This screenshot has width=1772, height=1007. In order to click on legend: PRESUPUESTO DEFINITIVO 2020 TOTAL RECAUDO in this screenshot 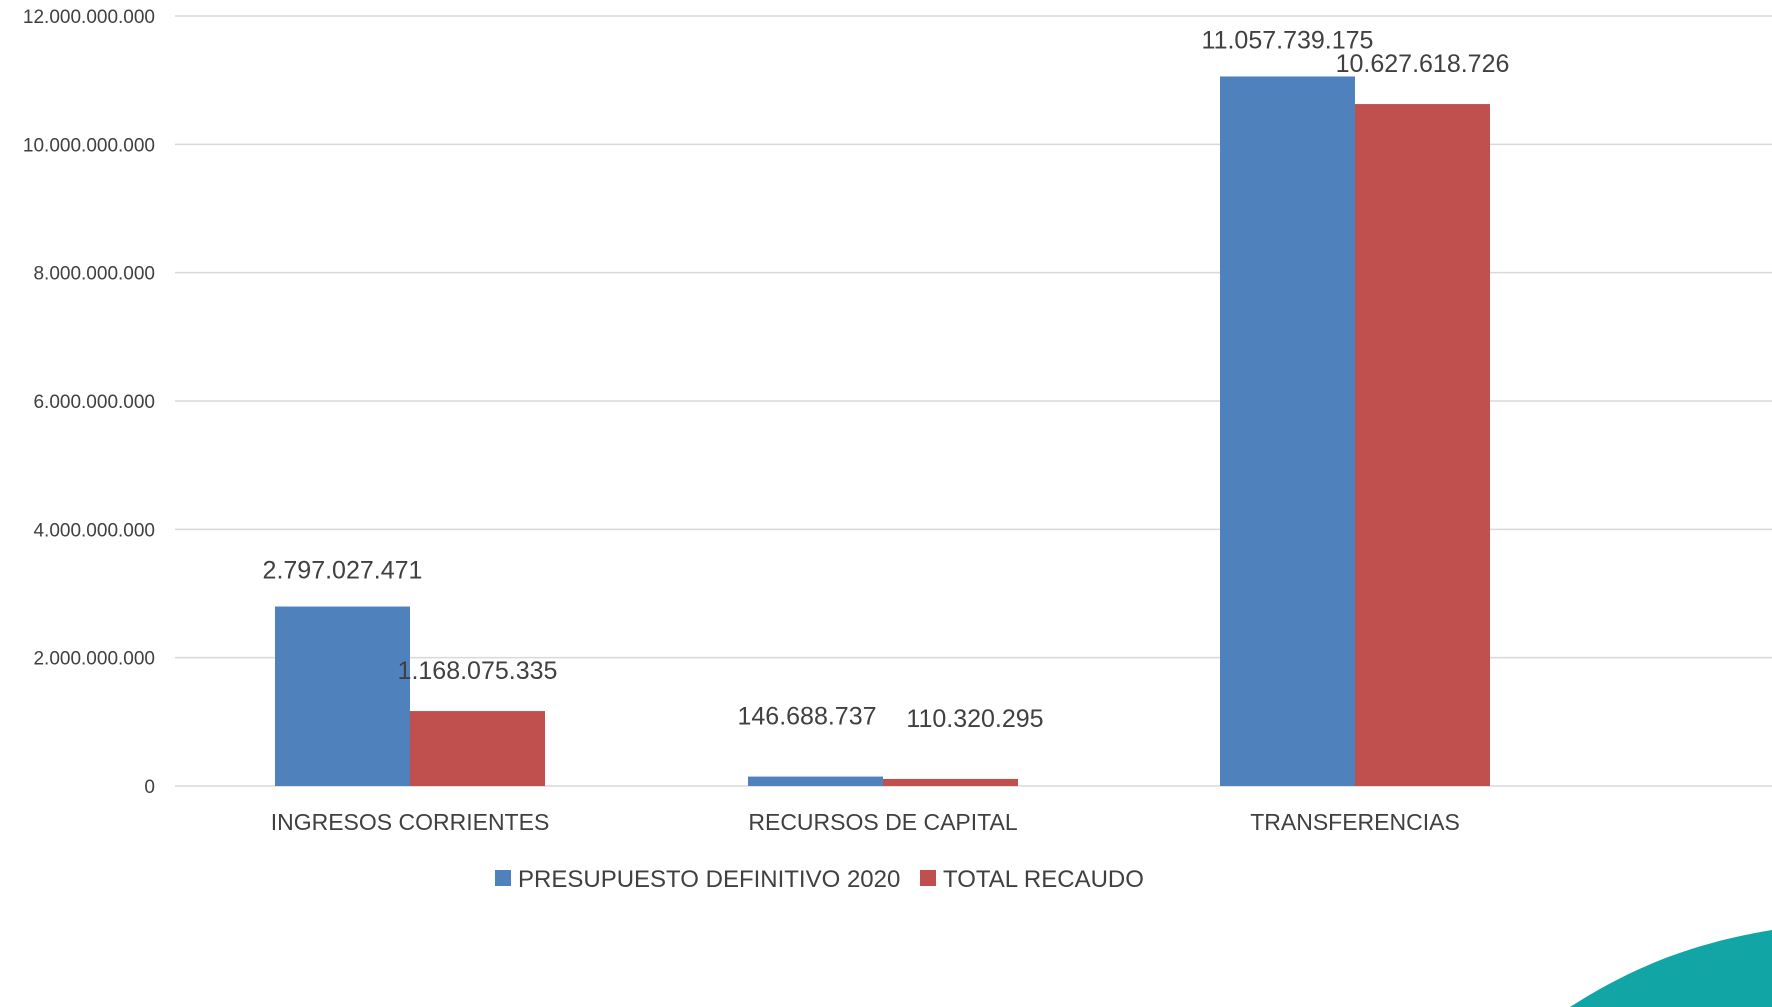, I will do `click(819, 879)`.